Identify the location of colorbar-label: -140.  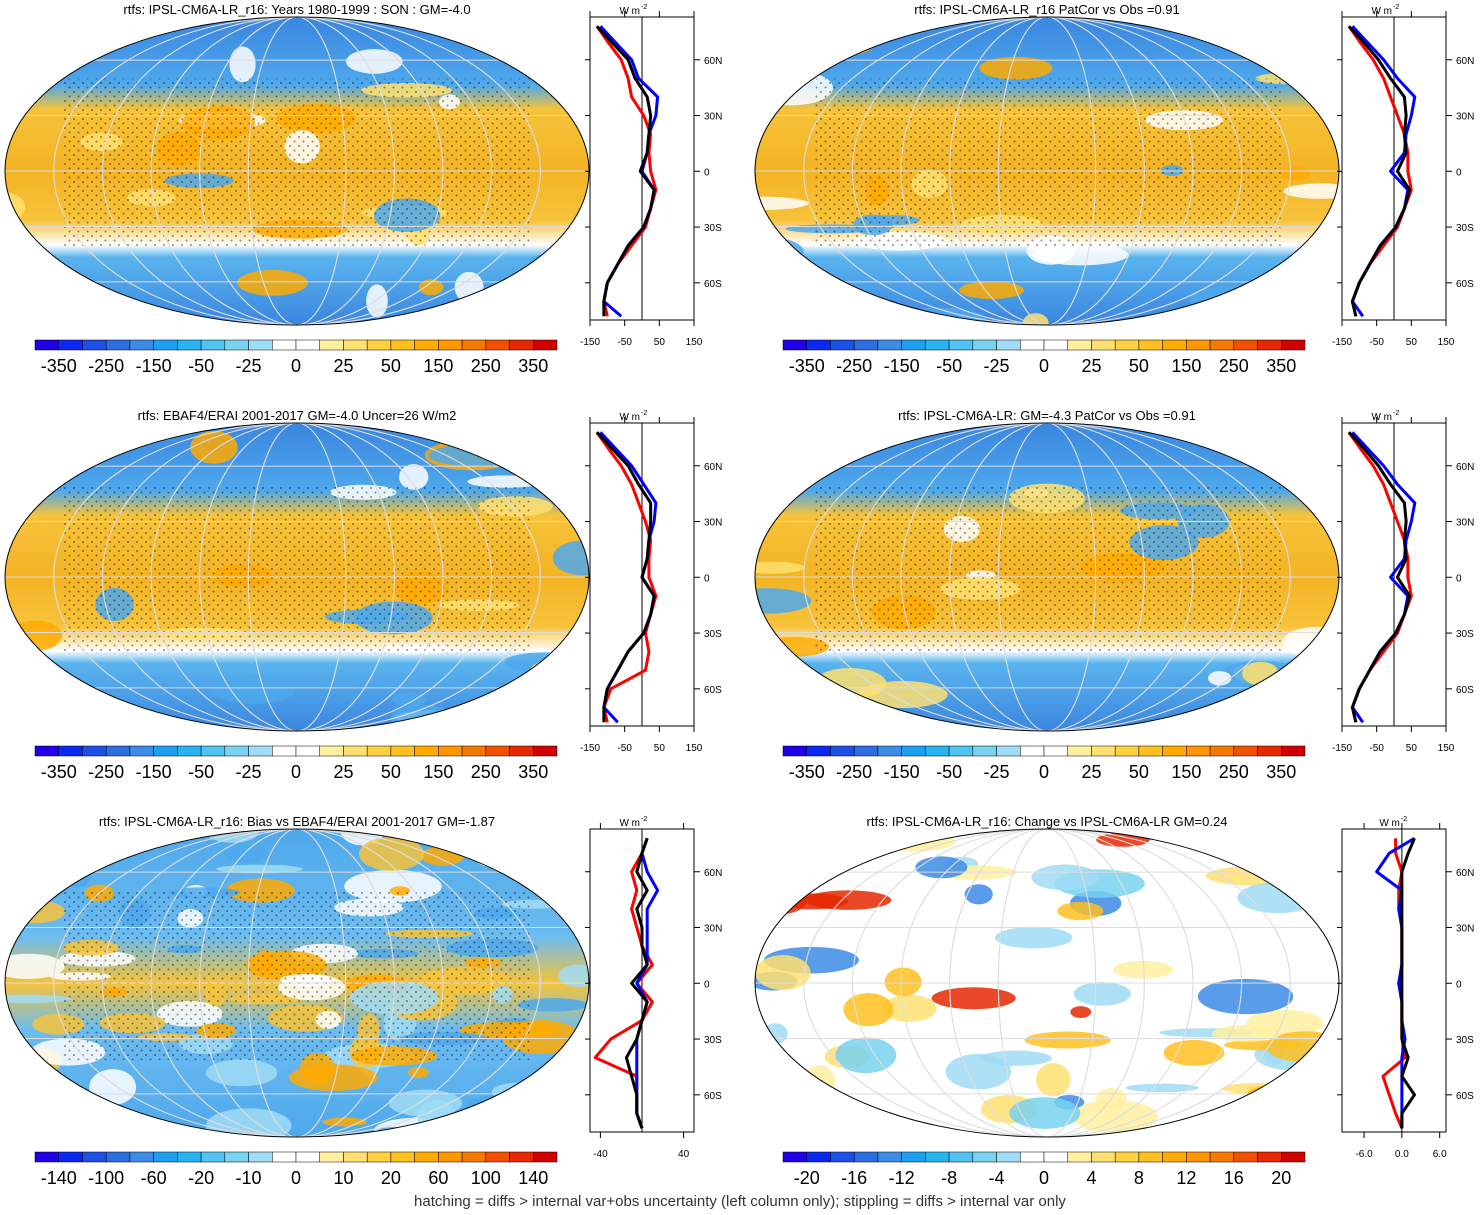
(59, 1178).